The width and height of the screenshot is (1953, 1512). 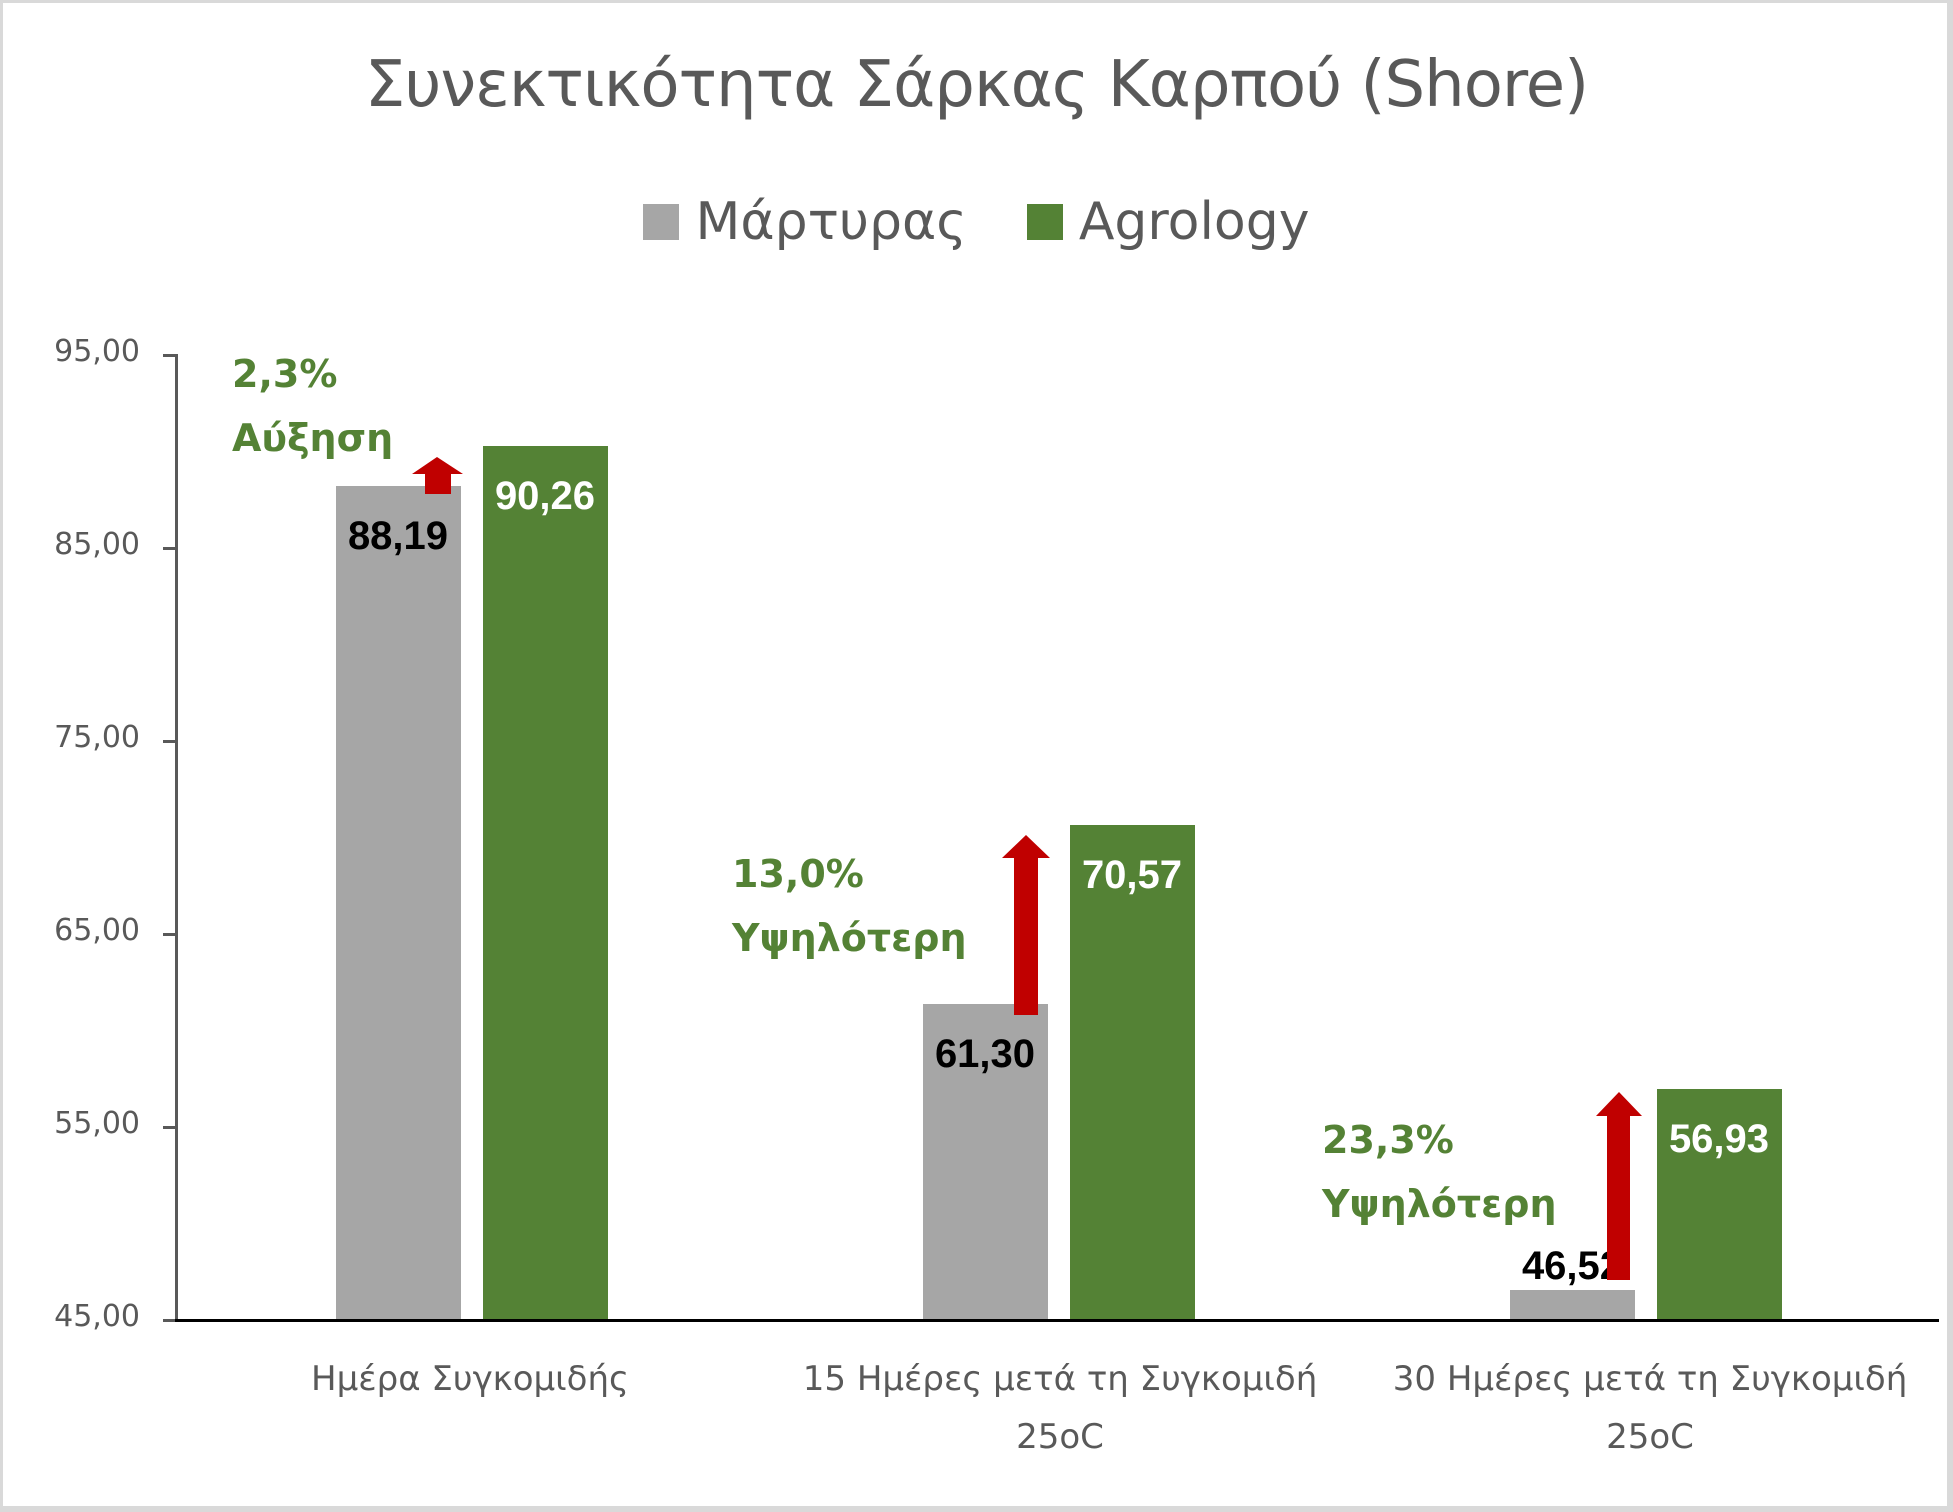 What do you see at coordinates (1388, 1140) in the screenshot?
I see `annotation-percent: 23,3%` at bounding box center [1388, 1140].